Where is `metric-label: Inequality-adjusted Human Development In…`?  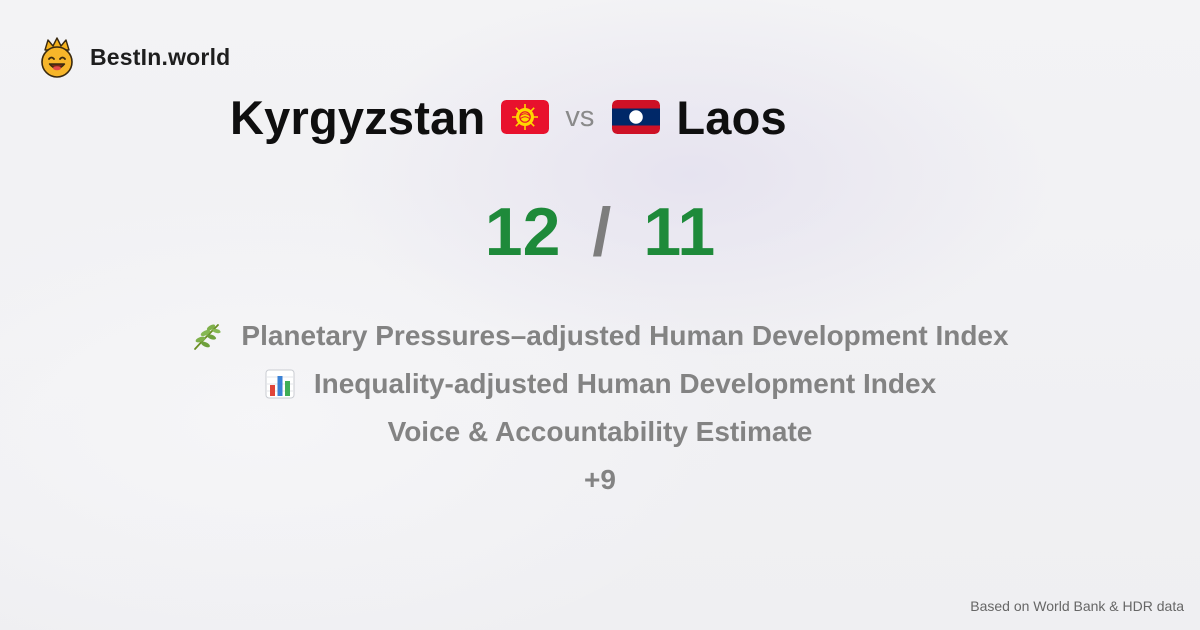
metric-label: Inequality-adjusted Human Development In… is located at coordinates (625, 383).